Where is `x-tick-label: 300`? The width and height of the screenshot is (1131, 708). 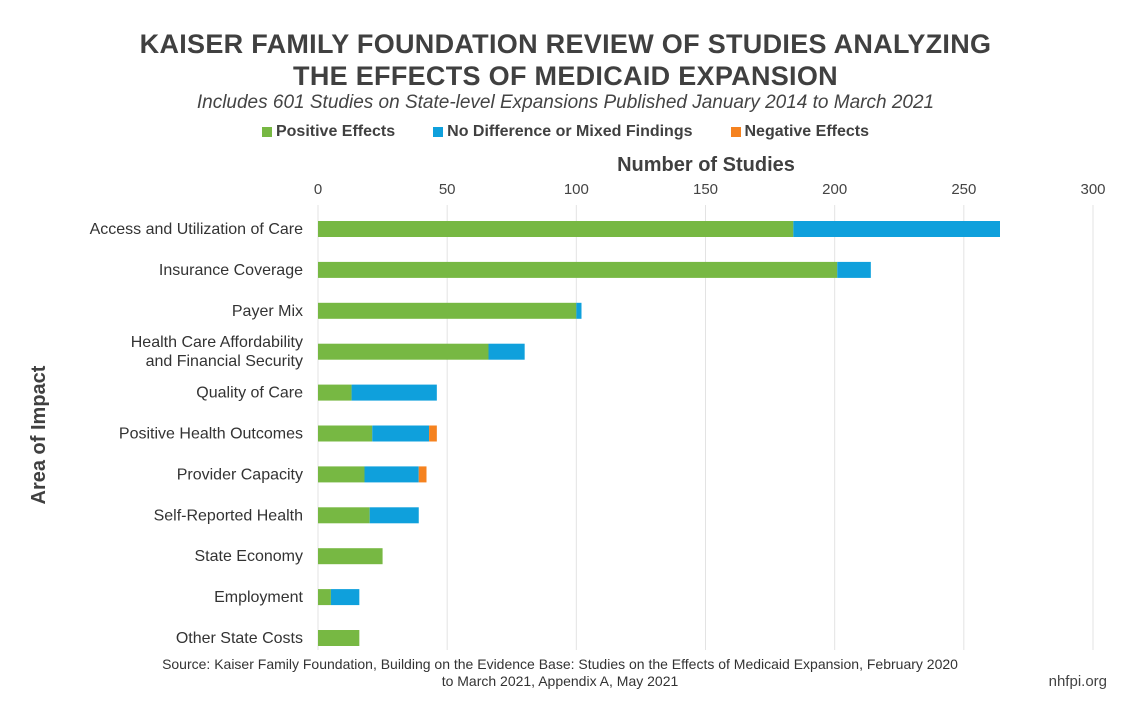 x-tick-label: 300 is located at coordinates (1092, 189).